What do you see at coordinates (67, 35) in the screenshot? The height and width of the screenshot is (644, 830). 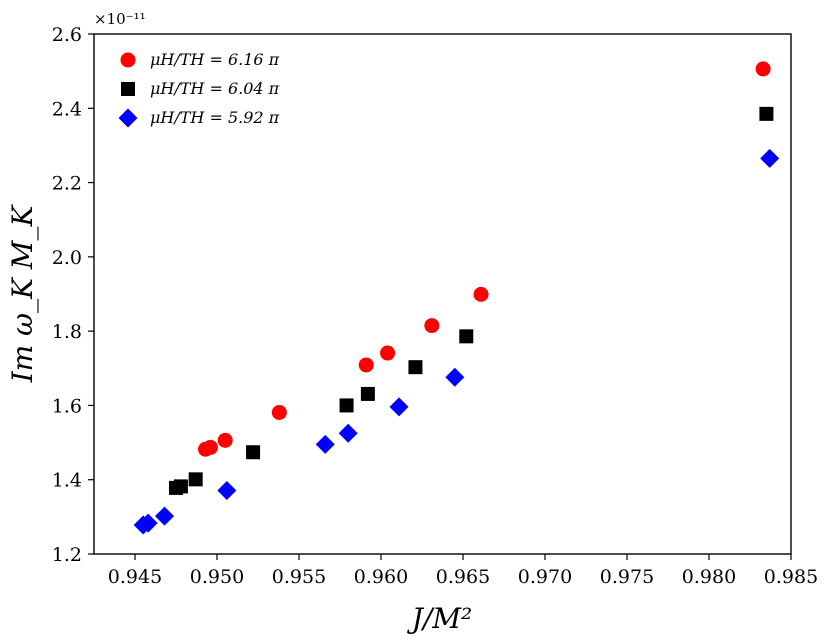 I see `y-tick-label: 2.6` at bounding box center [67, 35].